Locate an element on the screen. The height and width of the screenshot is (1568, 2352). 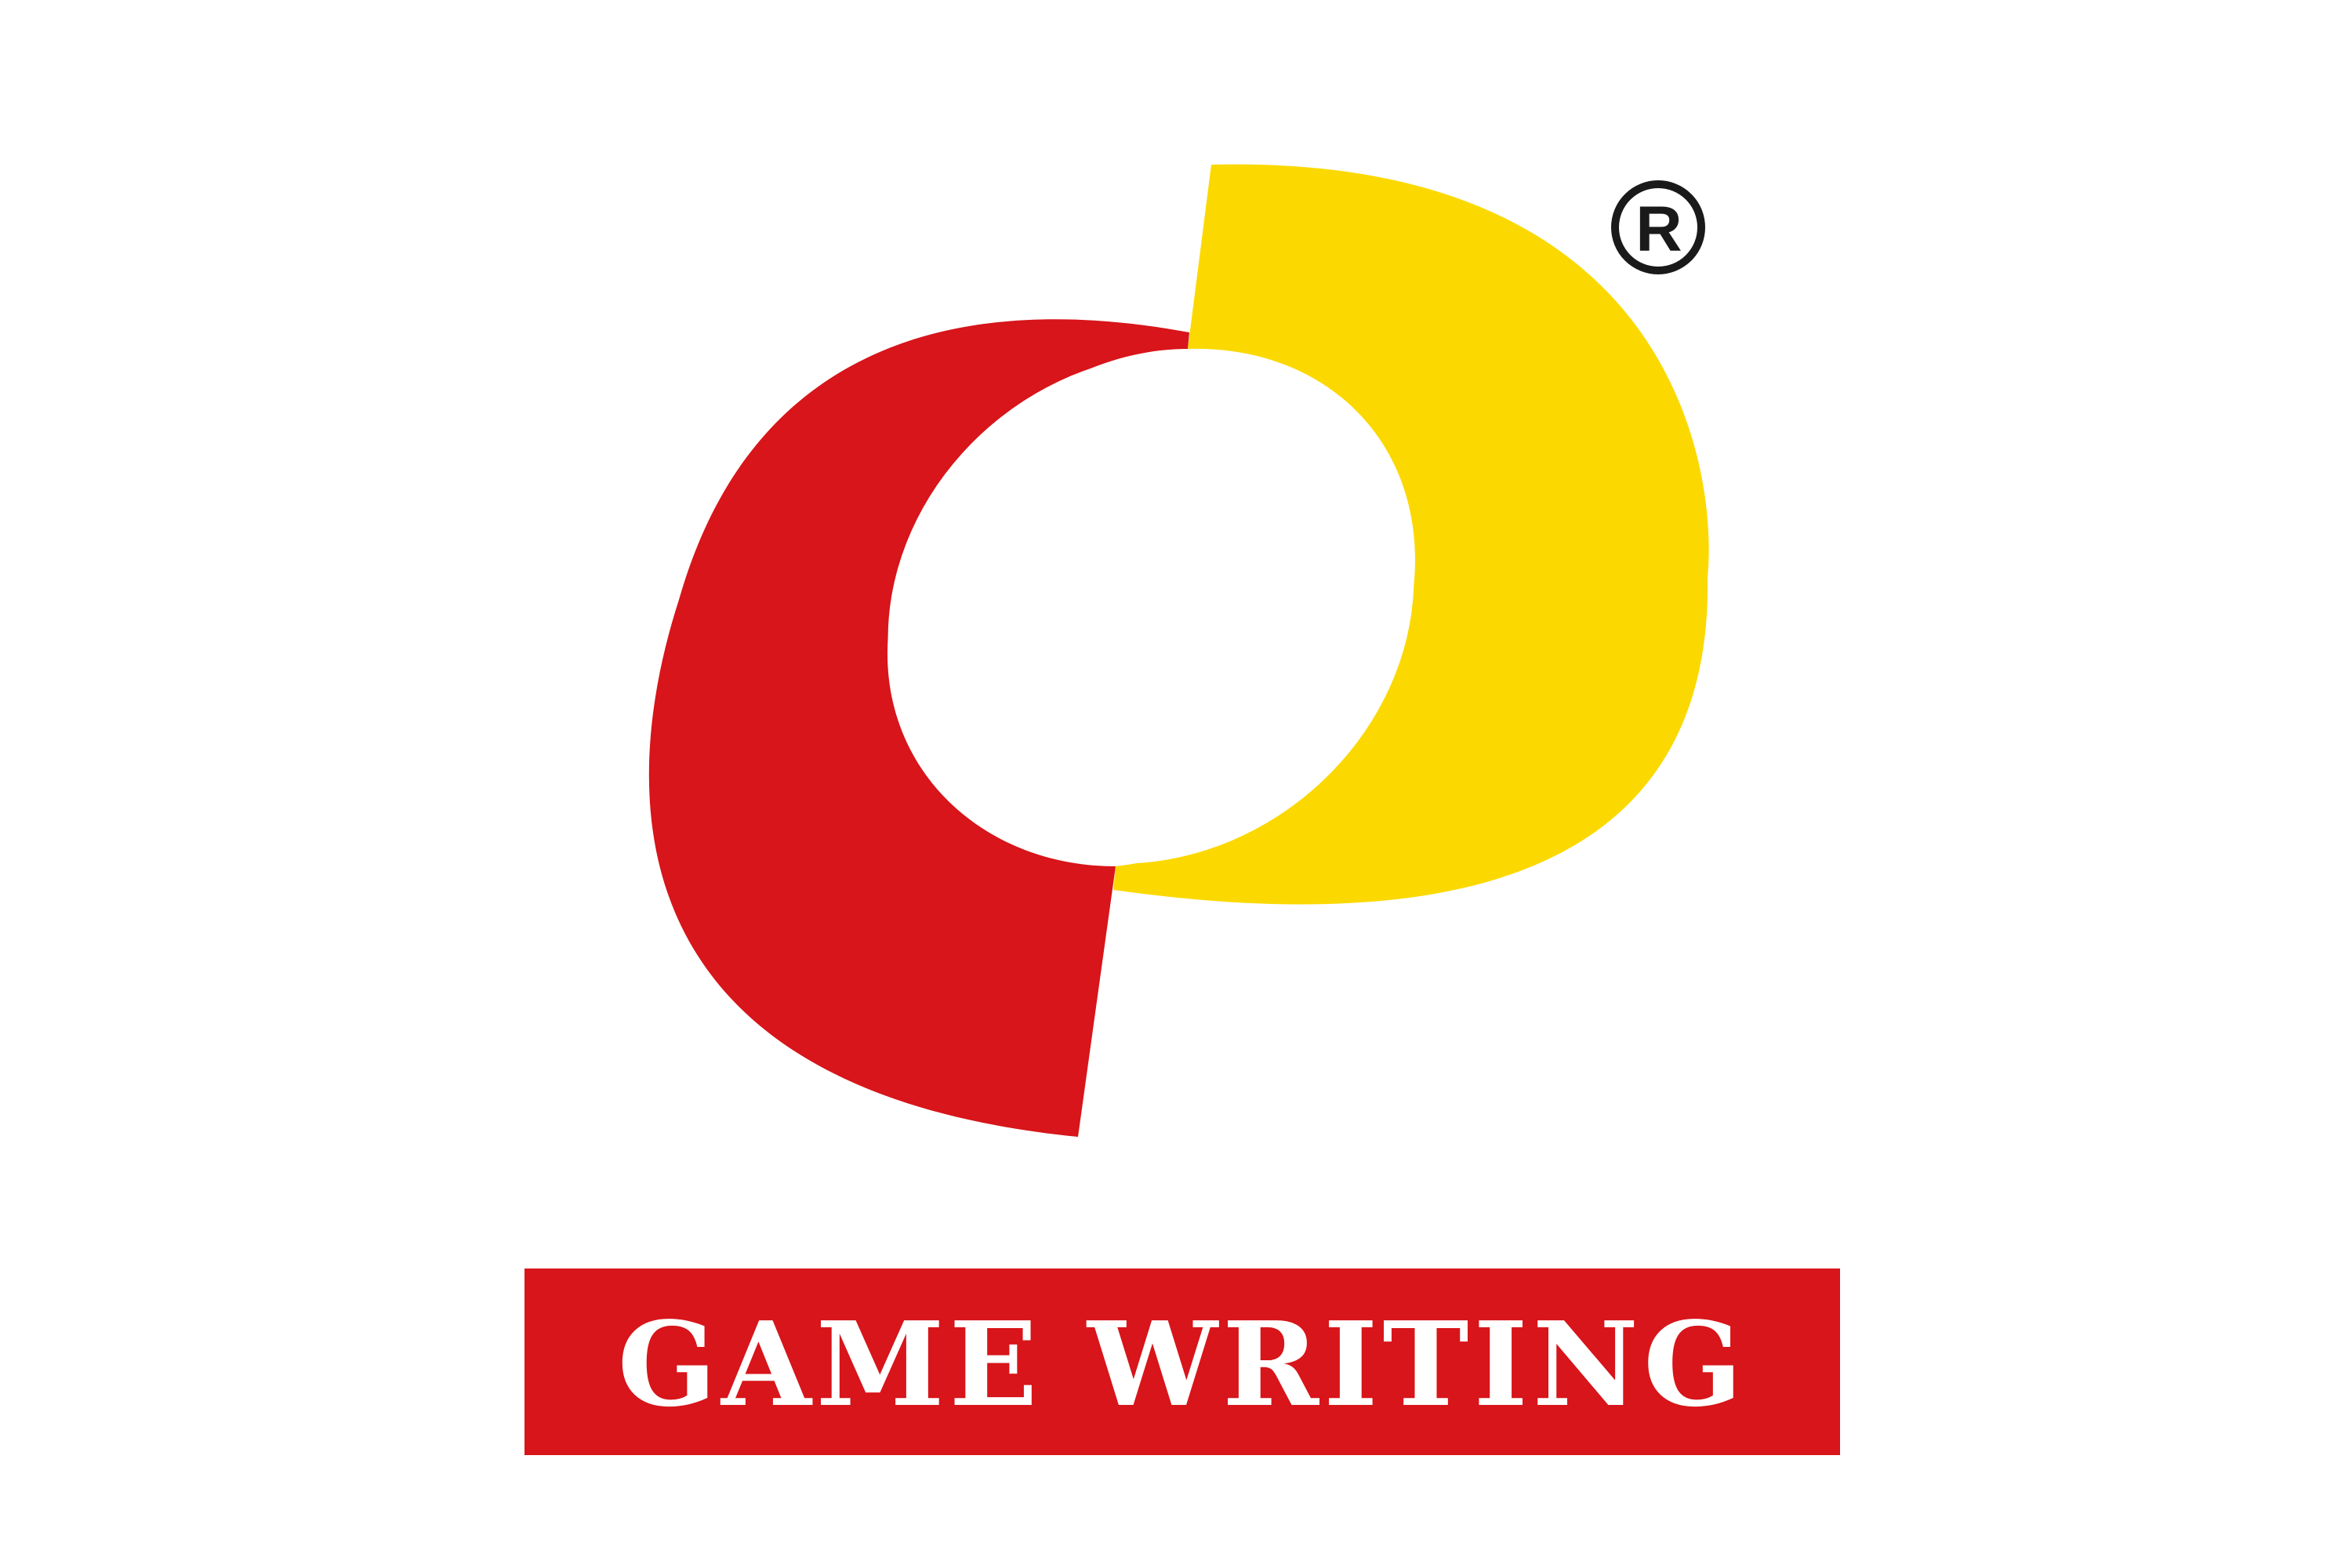
logo-center-hole is located at coordinates (1150, 608).